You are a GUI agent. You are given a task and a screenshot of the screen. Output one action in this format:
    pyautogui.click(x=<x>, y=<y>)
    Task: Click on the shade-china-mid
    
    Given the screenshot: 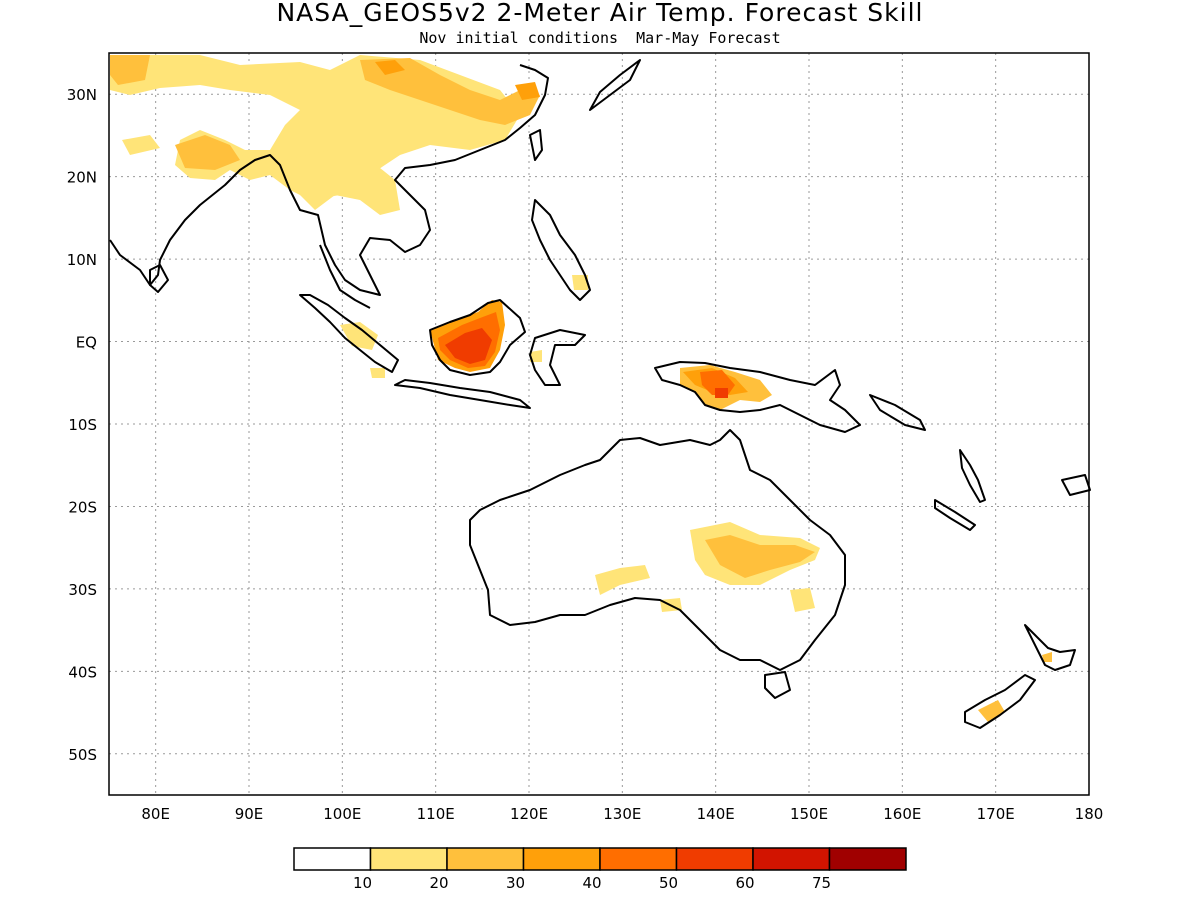 What is the action you would take?
    pyautogui.click(x=450, y=91)
    